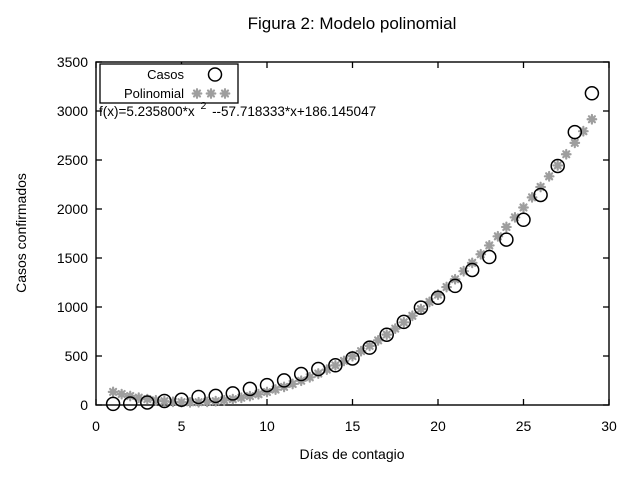  I want to click on y-tick-label: 2500, so click(72, 160).